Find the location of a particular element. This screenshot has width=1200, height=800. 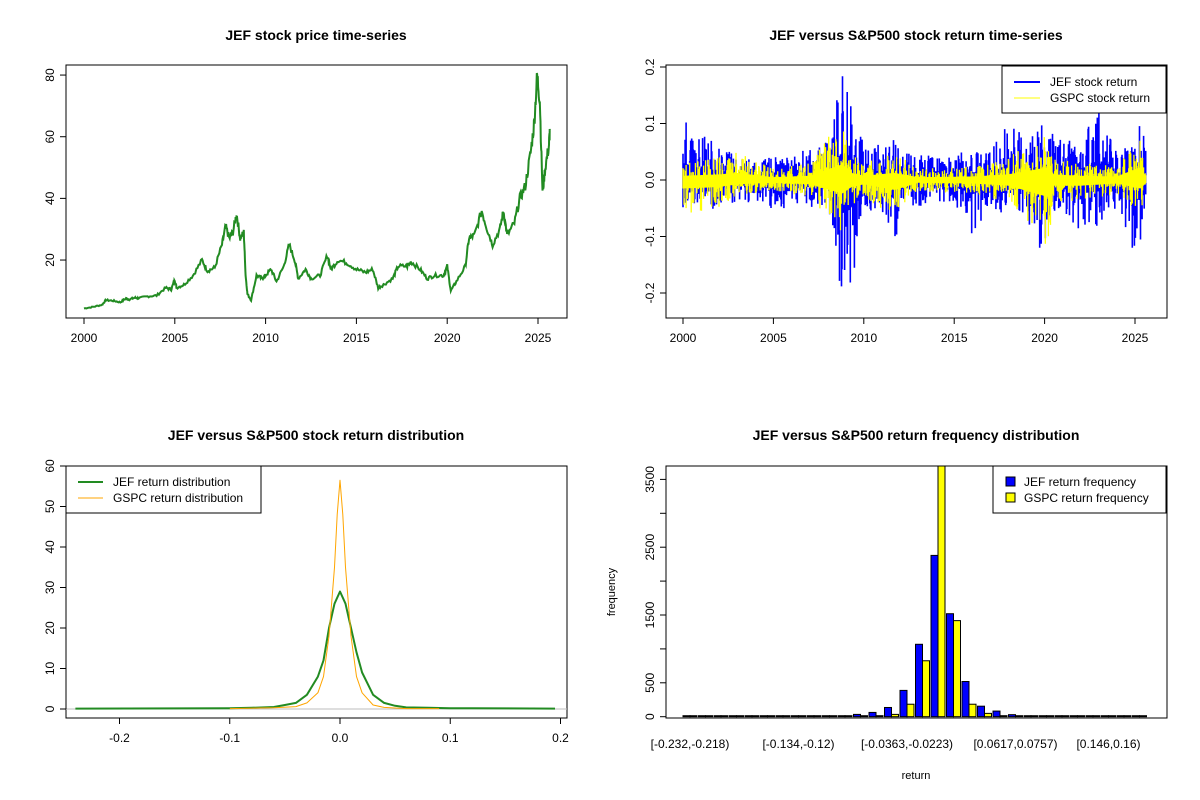

y-tick-label: 0.2 is located at coordinates (650, 66).